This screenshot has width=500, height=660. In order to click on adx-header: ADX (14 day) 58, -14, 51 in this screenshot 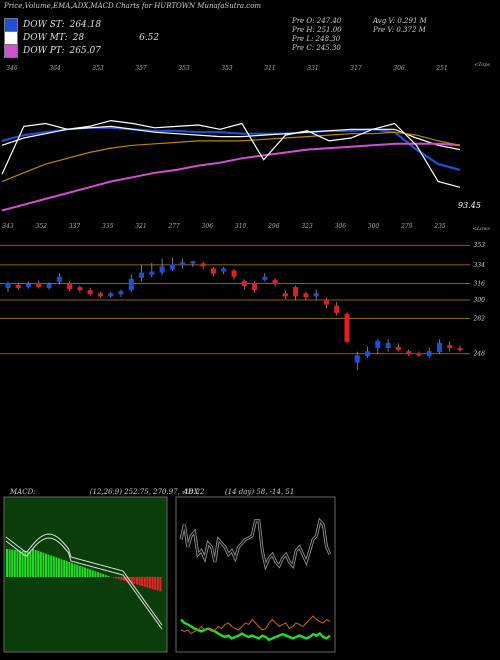, I will do `click(238, 492)`.